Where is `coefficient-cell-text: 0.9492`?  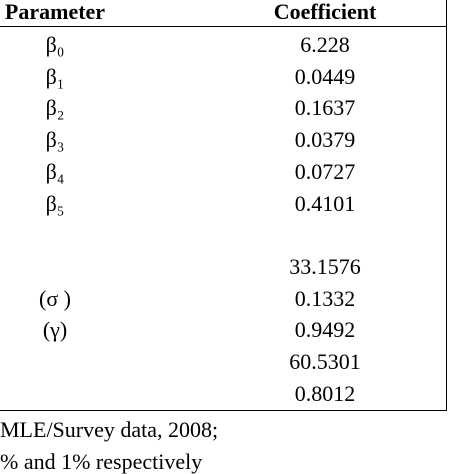 coefficient-cell-text: 0.9492 is located at coordinates (325, 330).